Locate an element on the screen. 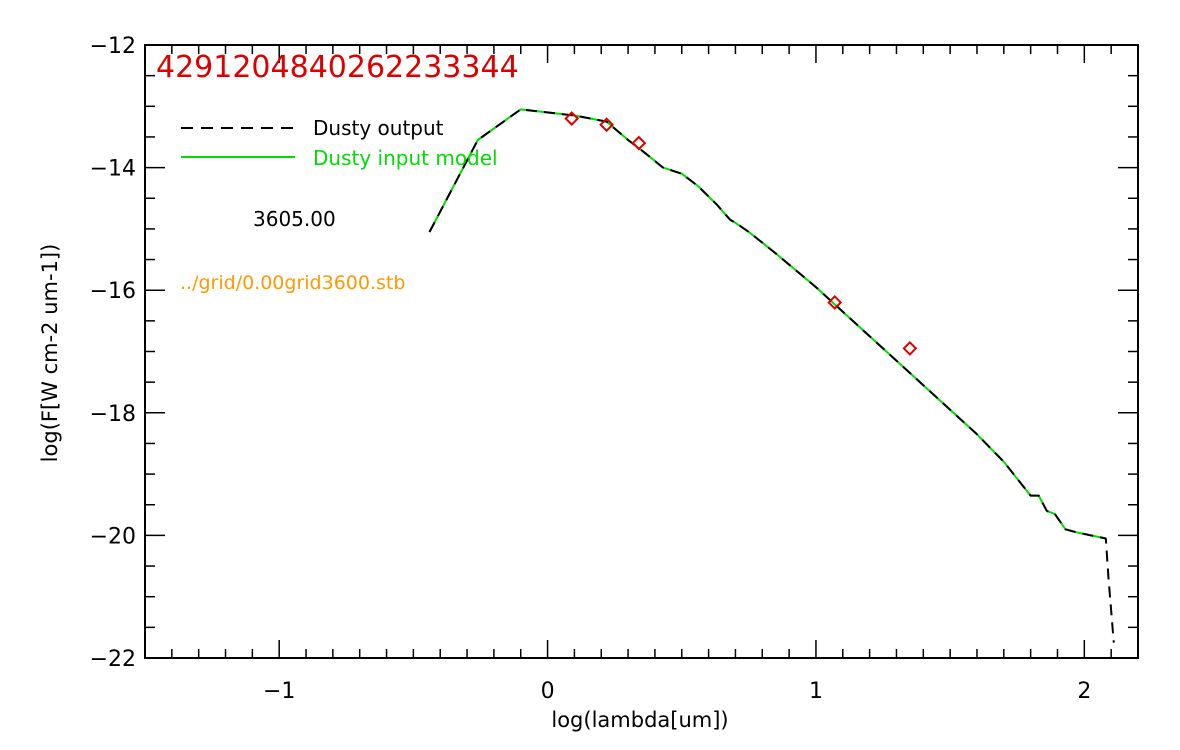 The width and height of the screenshot is (1180, 750). x-tick-label: 2 is located at coordinates (1084, 691).